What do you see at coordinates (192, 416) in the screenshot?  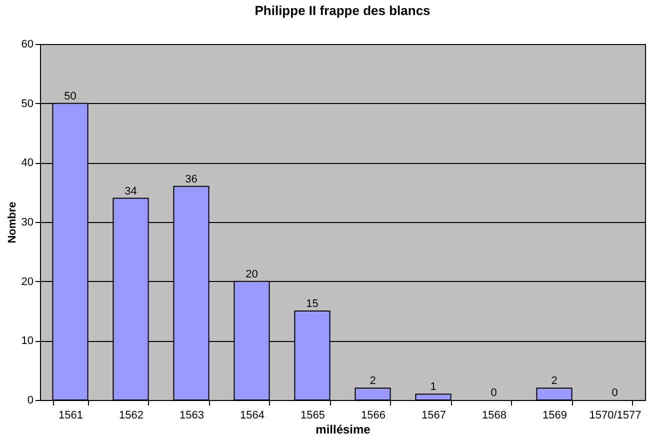 I see `x-tick-label: 1563` at bounding box center [192, 416].